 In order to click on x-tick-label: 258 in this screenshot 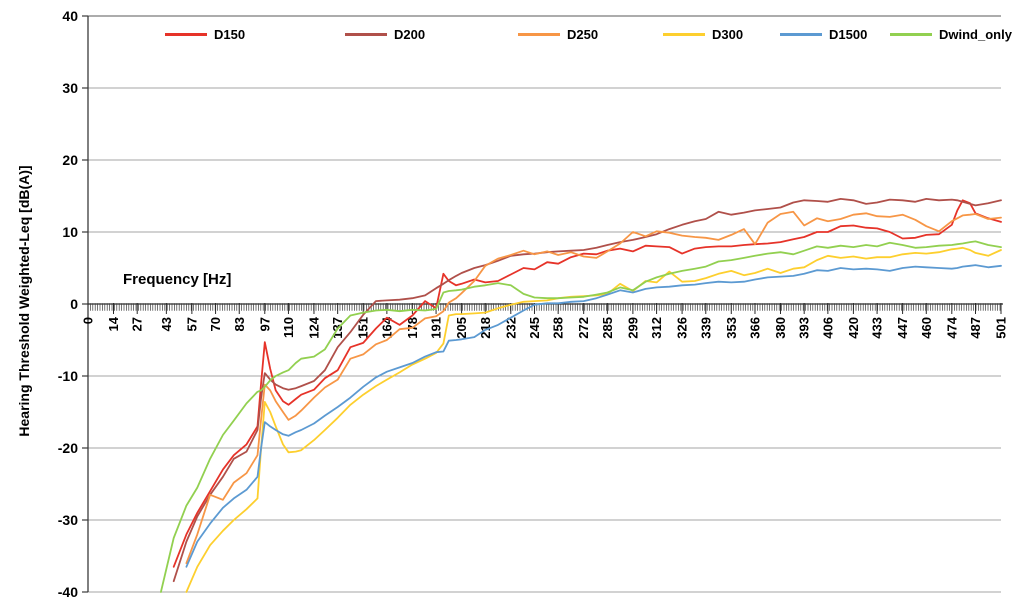, I will do `click(558, 328)`.